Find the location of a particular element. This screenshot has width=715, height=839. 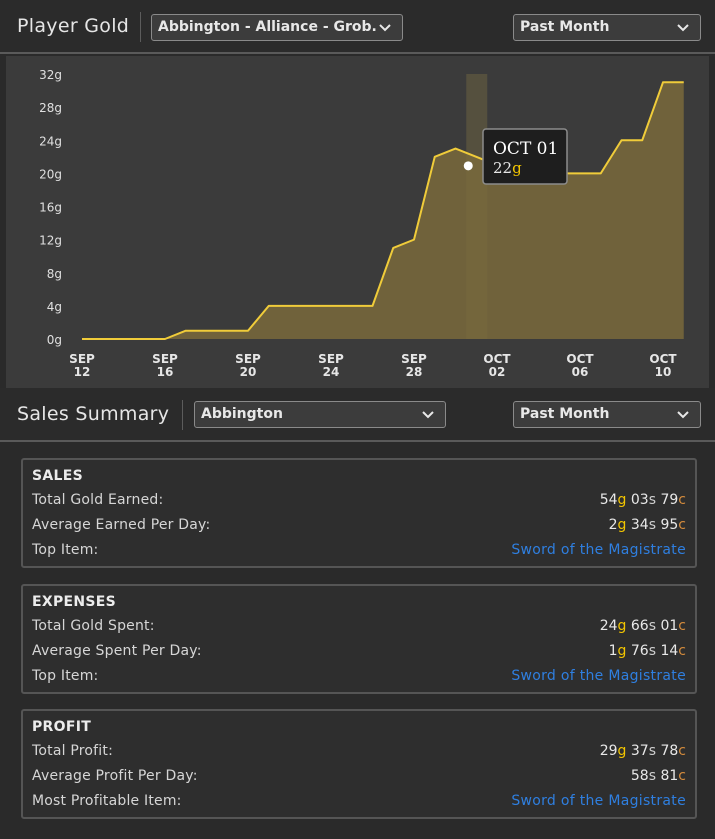

amount-g: 24 is located at coordinates (608, 626).